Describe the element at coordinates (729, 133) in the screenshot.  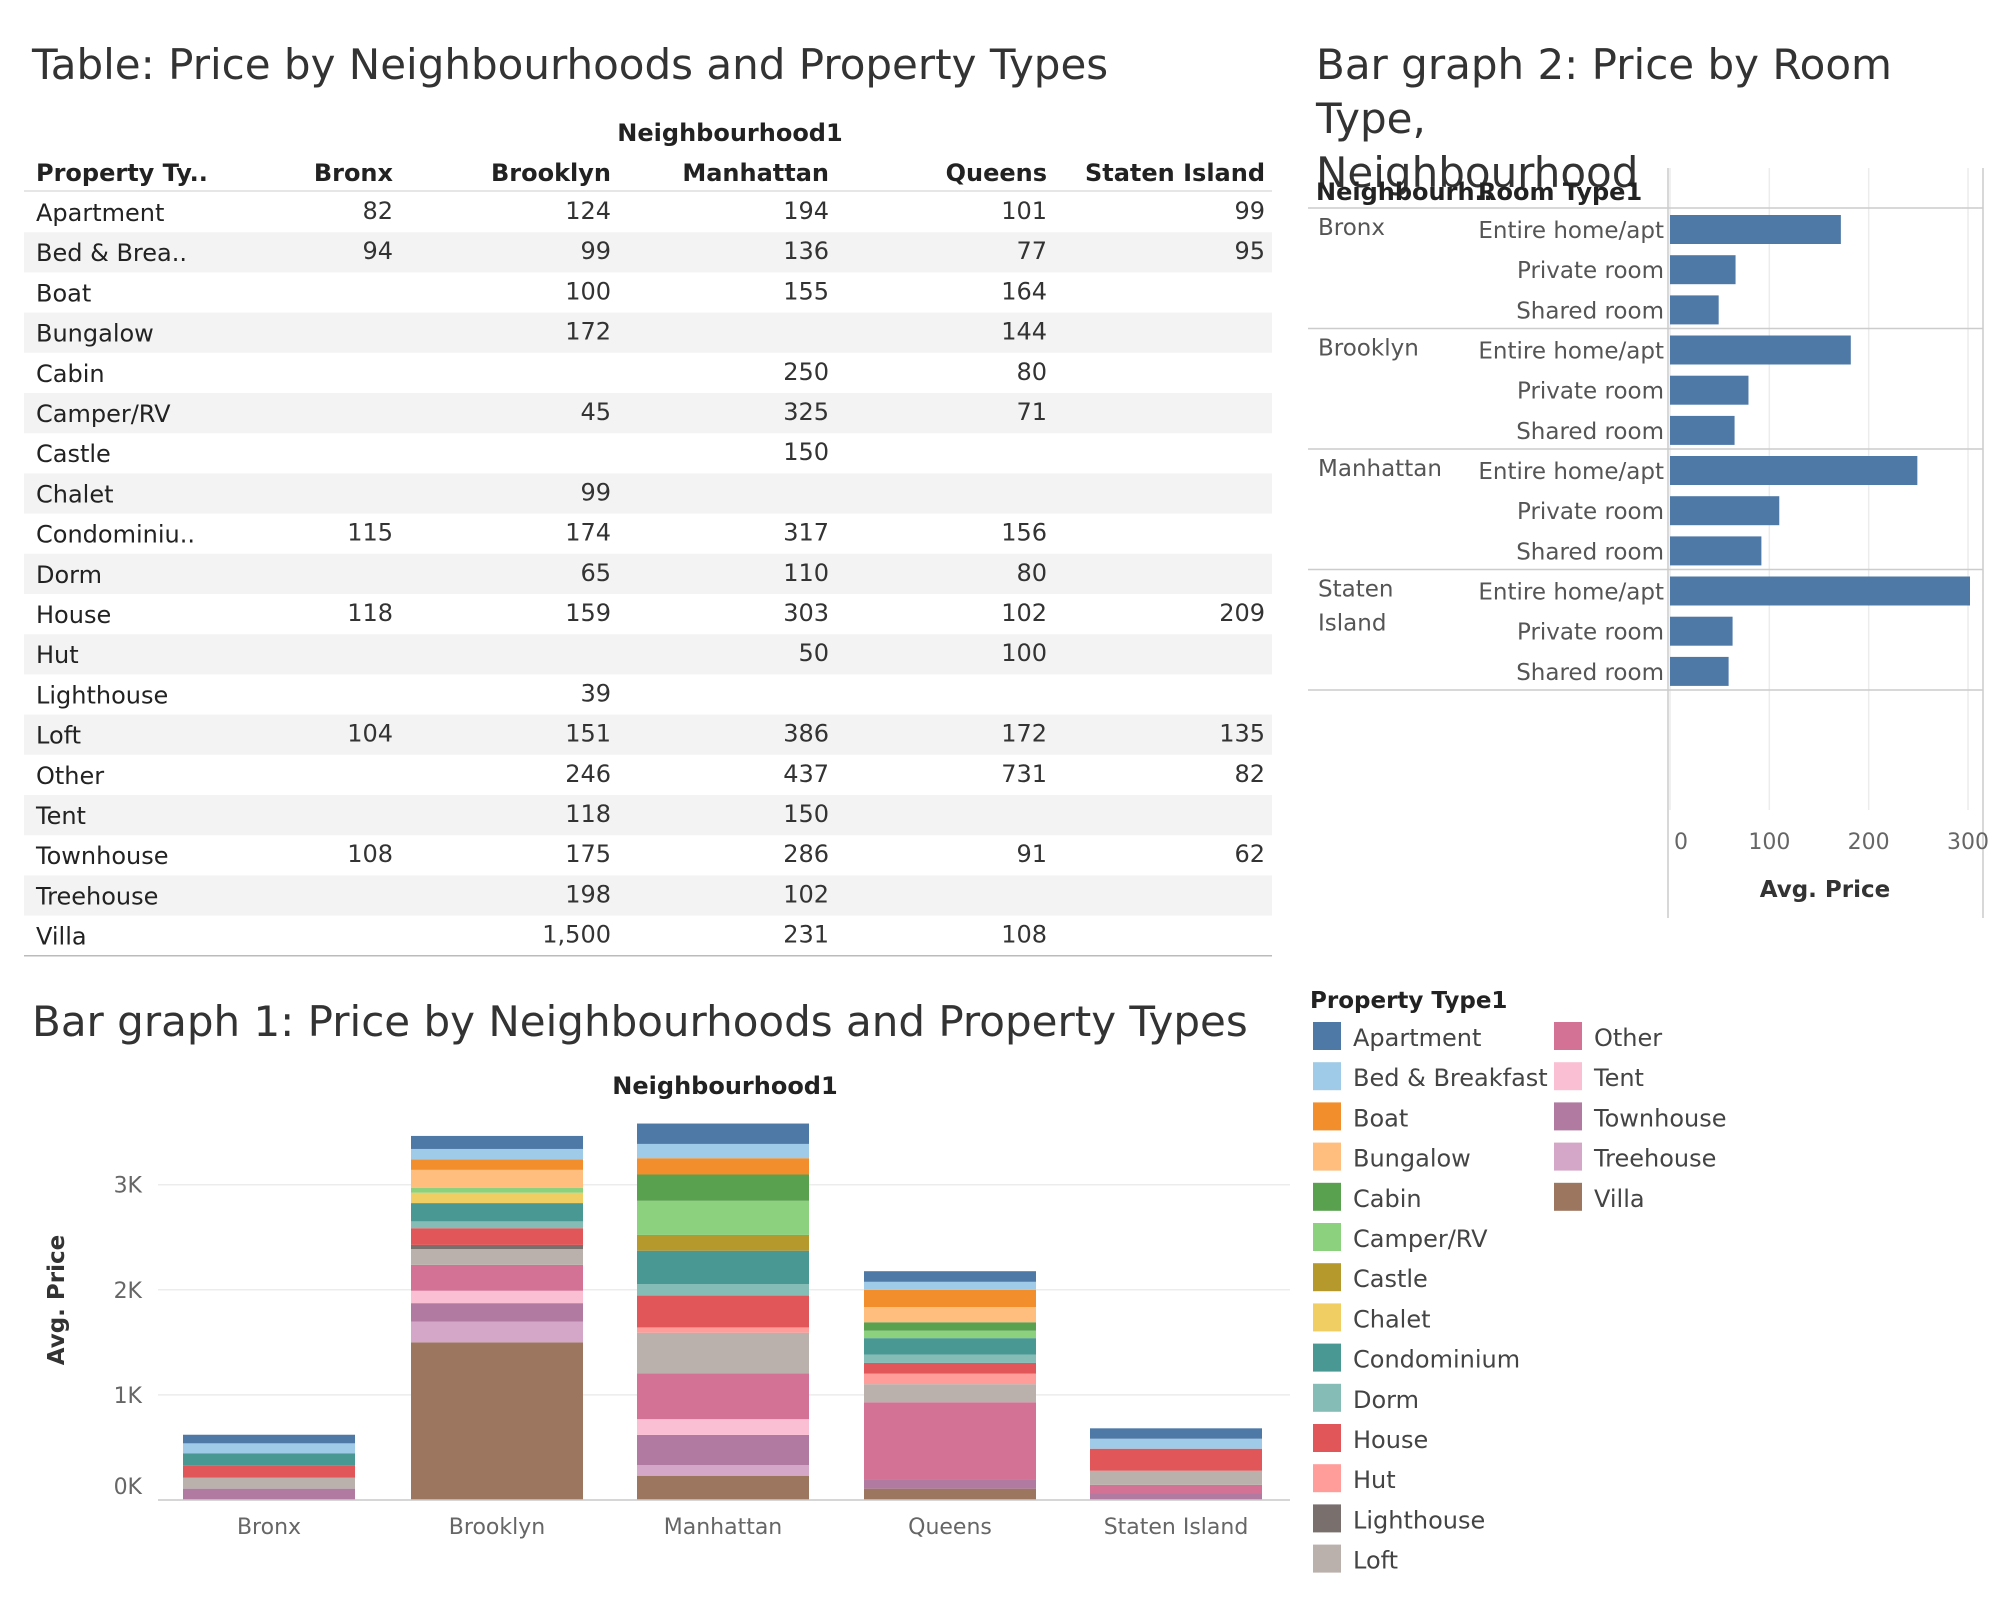
I see `table-column-group-header: Neighbourhood1` at that location.